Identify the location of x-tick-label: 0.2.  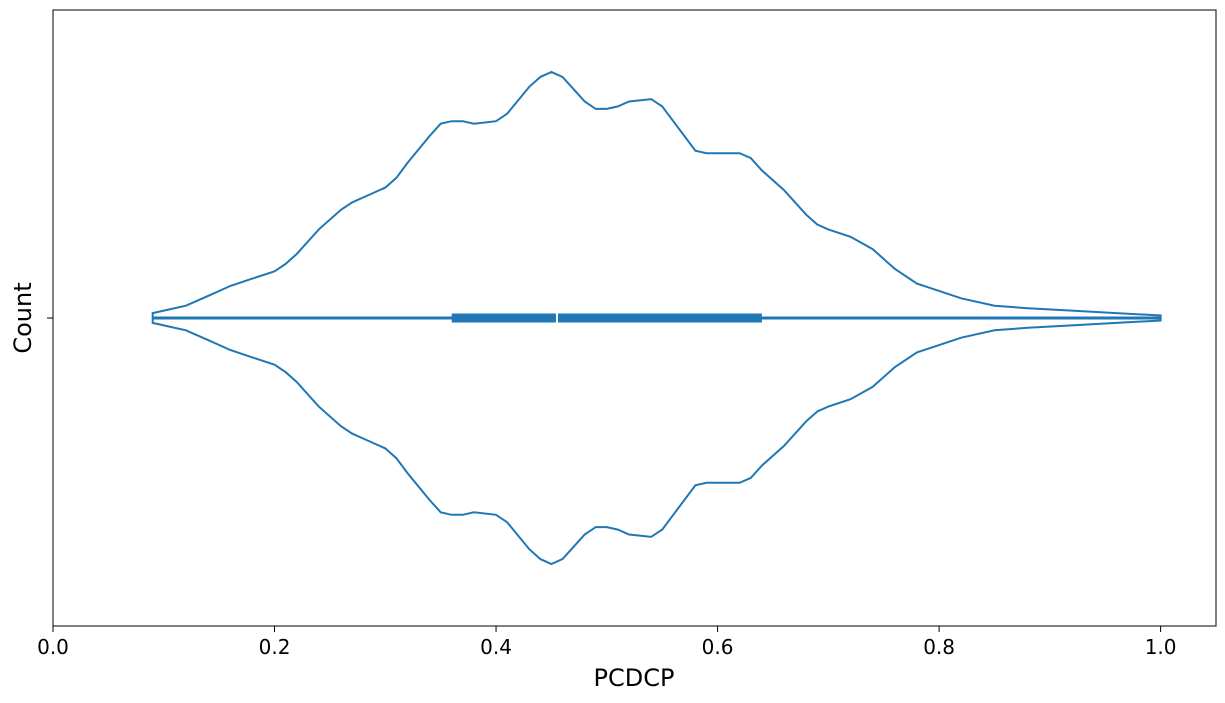
(275, 647).